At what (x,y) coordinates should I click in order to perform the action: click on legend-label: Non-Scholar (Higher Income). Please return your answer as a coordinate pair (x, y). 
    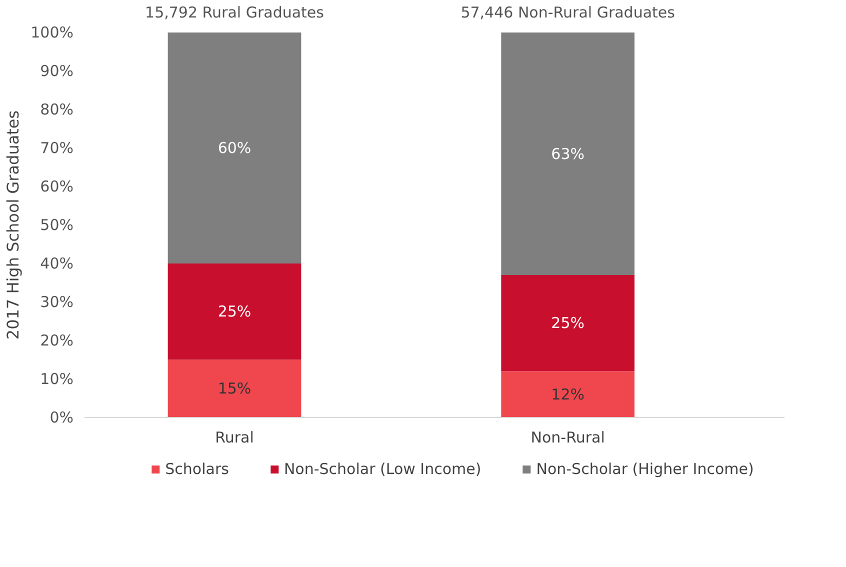
    Looking at the image, I should click on (645, 469).